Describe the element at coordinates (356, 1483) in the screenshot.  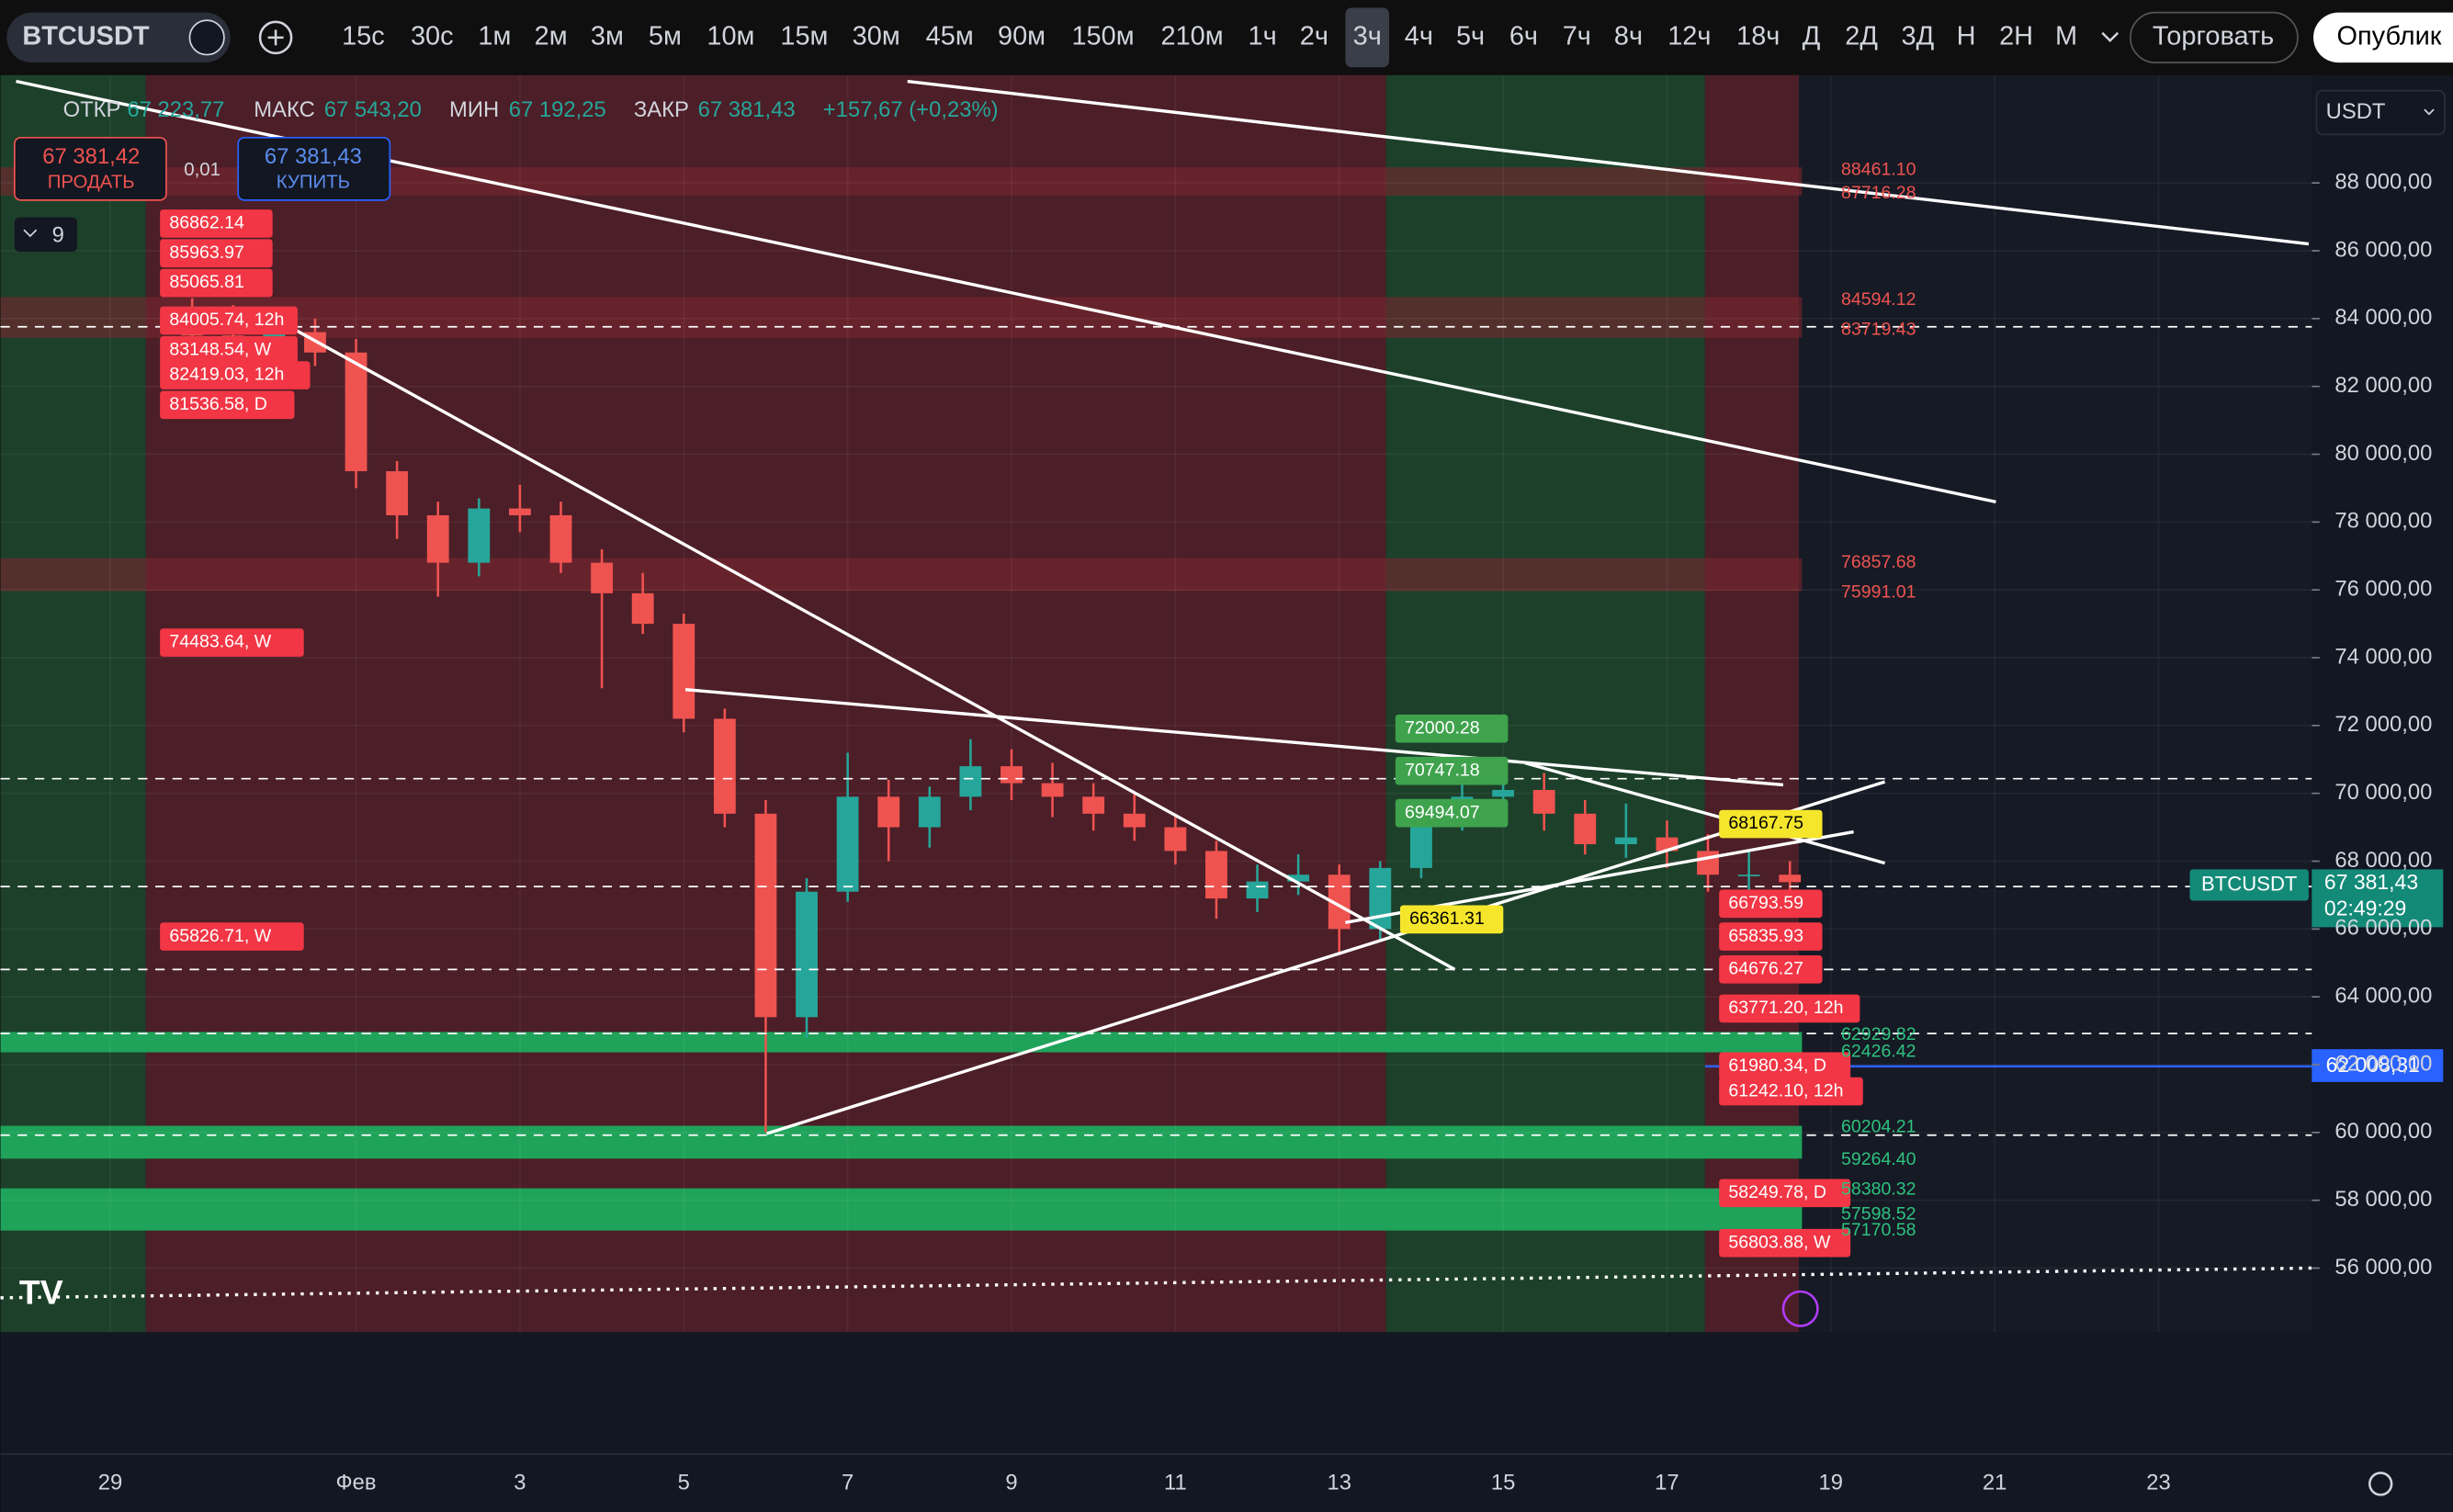
I see `x-tick-label: Фев` at that location.